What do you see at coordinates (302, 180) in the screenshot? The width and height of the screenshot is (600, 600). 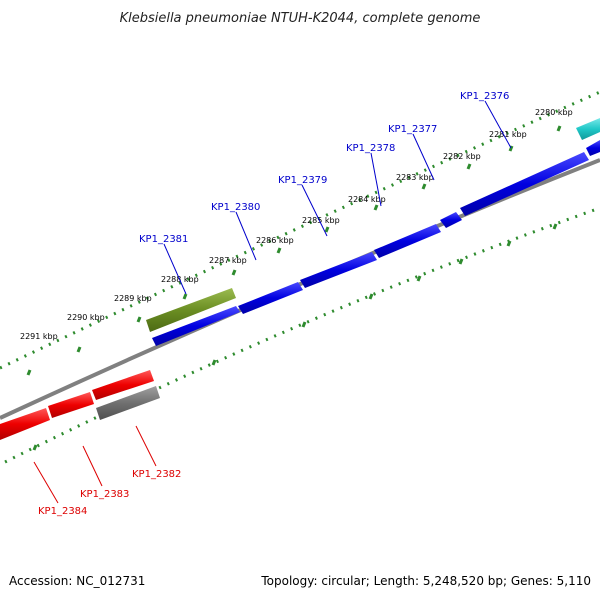 I see `gene-label-kp1-2379: KP1_2379` at bounding box center [302, 180].